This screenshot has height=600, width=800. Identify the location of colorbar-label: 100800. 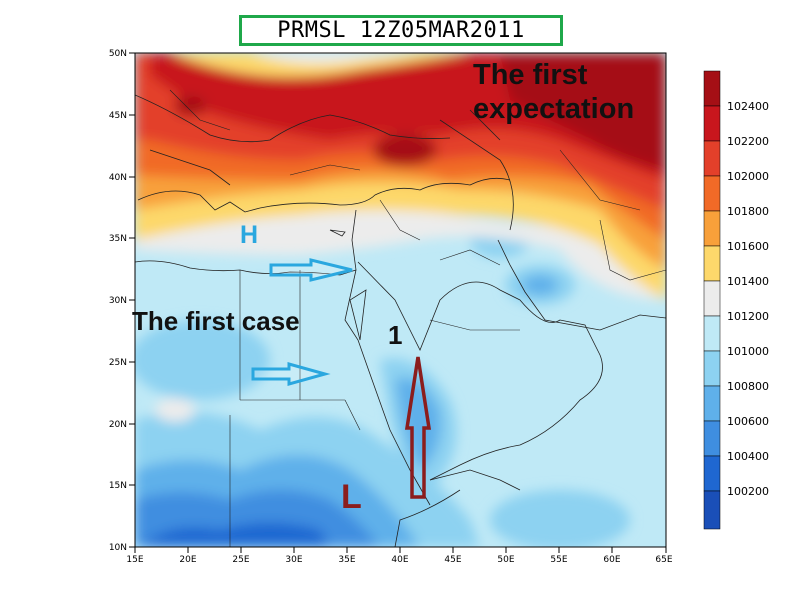
(748, 386).